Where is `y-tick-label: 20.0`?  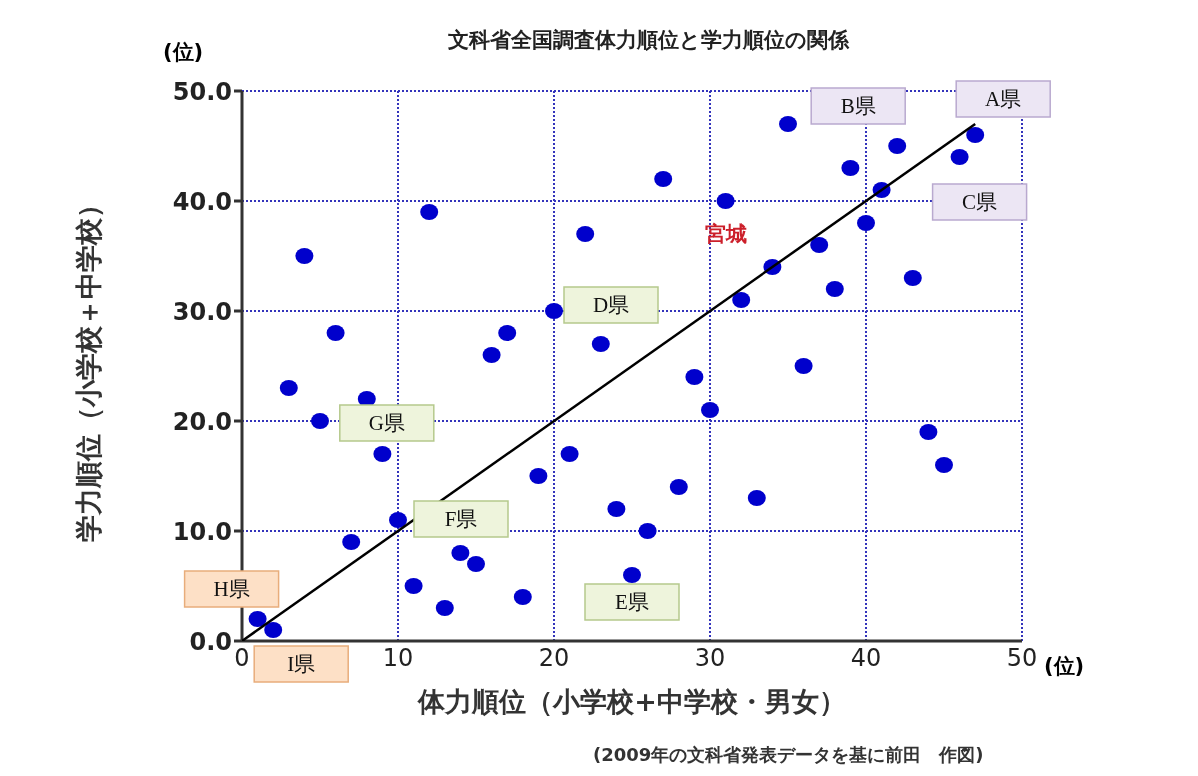 y-tick-label: 20.0 is located at coordinates (202, 421).